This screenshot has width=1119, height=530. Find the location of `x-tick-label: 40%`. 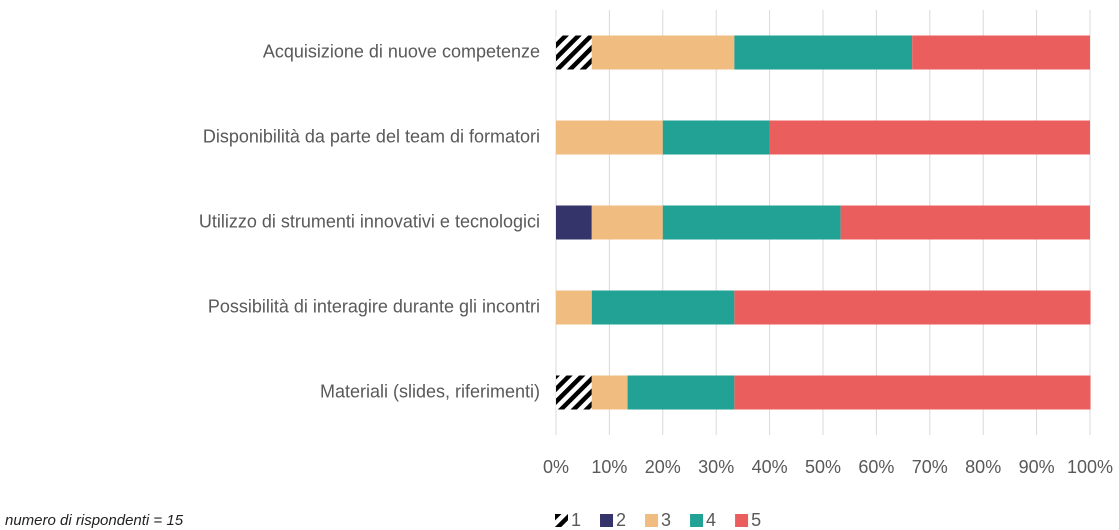

x-tick-label: 40% is located at coordinates (770, 467).